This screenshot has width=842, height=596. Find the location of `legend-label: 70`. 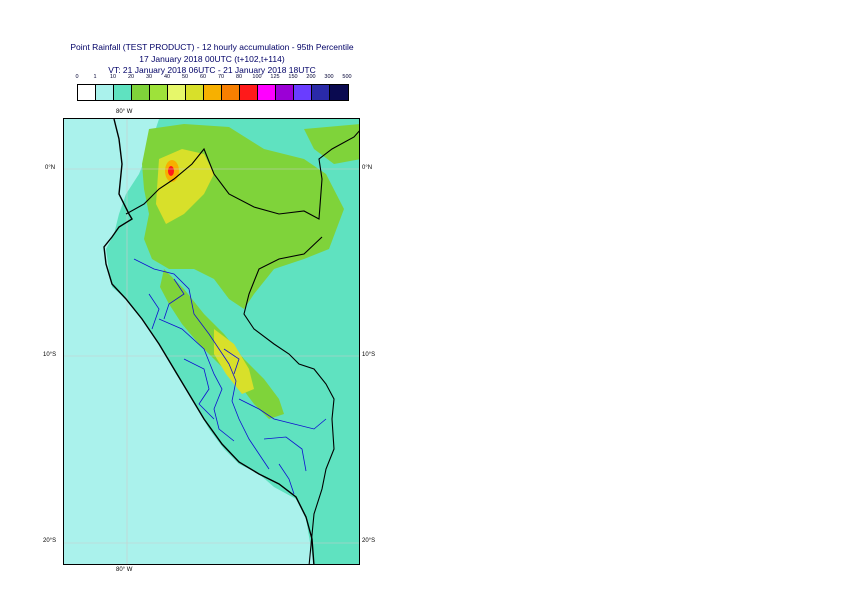

legend-label: 70 is located at coordinates (221, 77).